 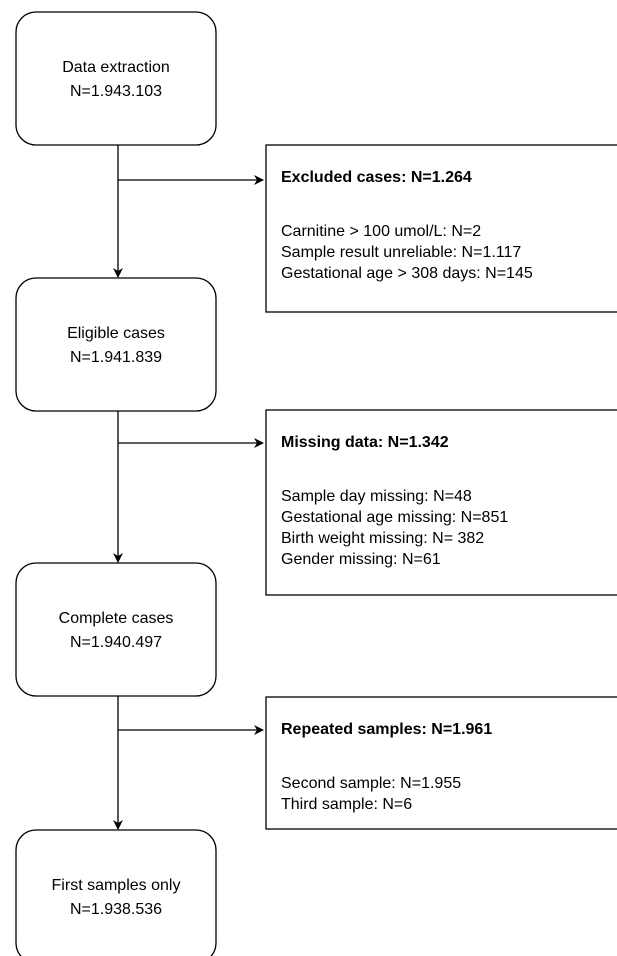 What do you see at coordinates (407, 273) in the screenshot?
I see `exclusion-item: Gestational age > 308 days: N=145` at bounding box center [407, 273].